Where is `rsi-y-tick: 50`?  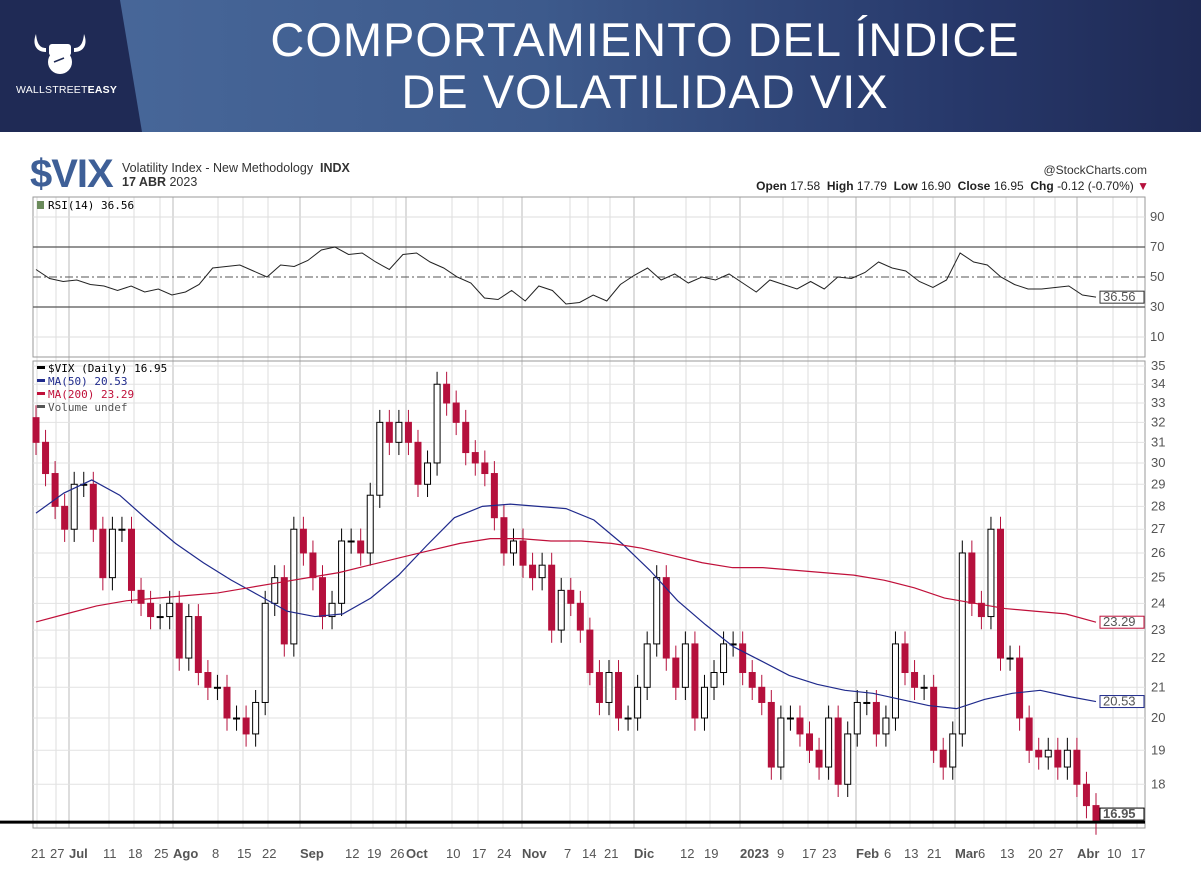
rsi-y-tick: 50 is located at coordinates (1157, 276).